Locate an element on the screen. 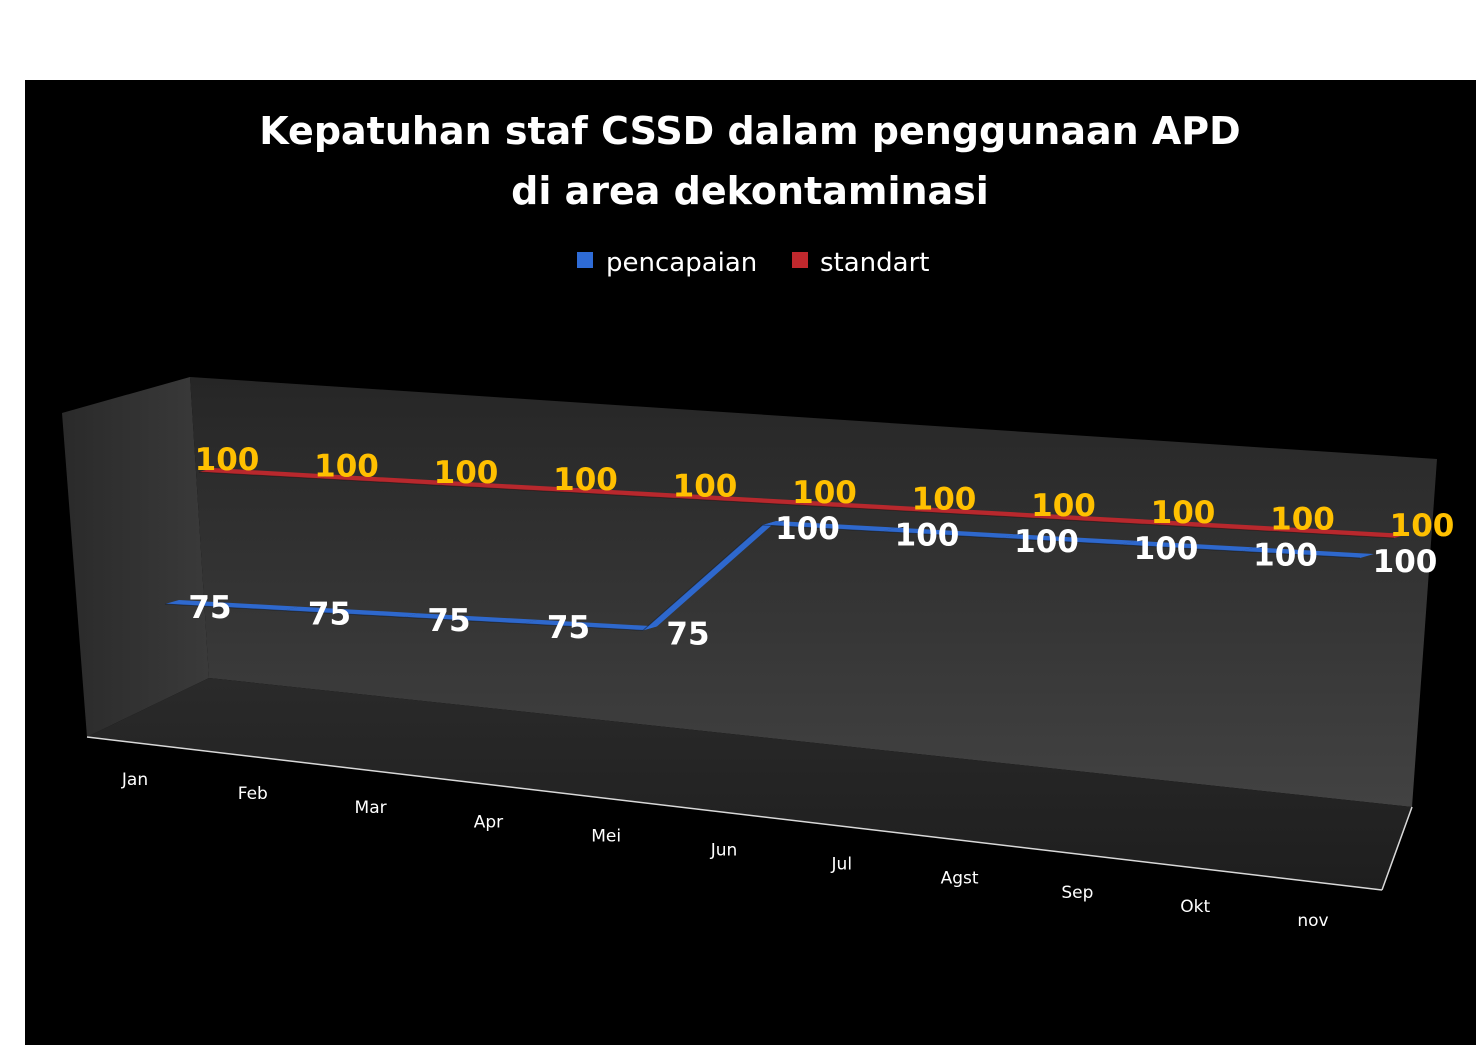 The image size is (1476, 1045). data-label-standart-Jan: 100 is located at coordinates (227, 460).